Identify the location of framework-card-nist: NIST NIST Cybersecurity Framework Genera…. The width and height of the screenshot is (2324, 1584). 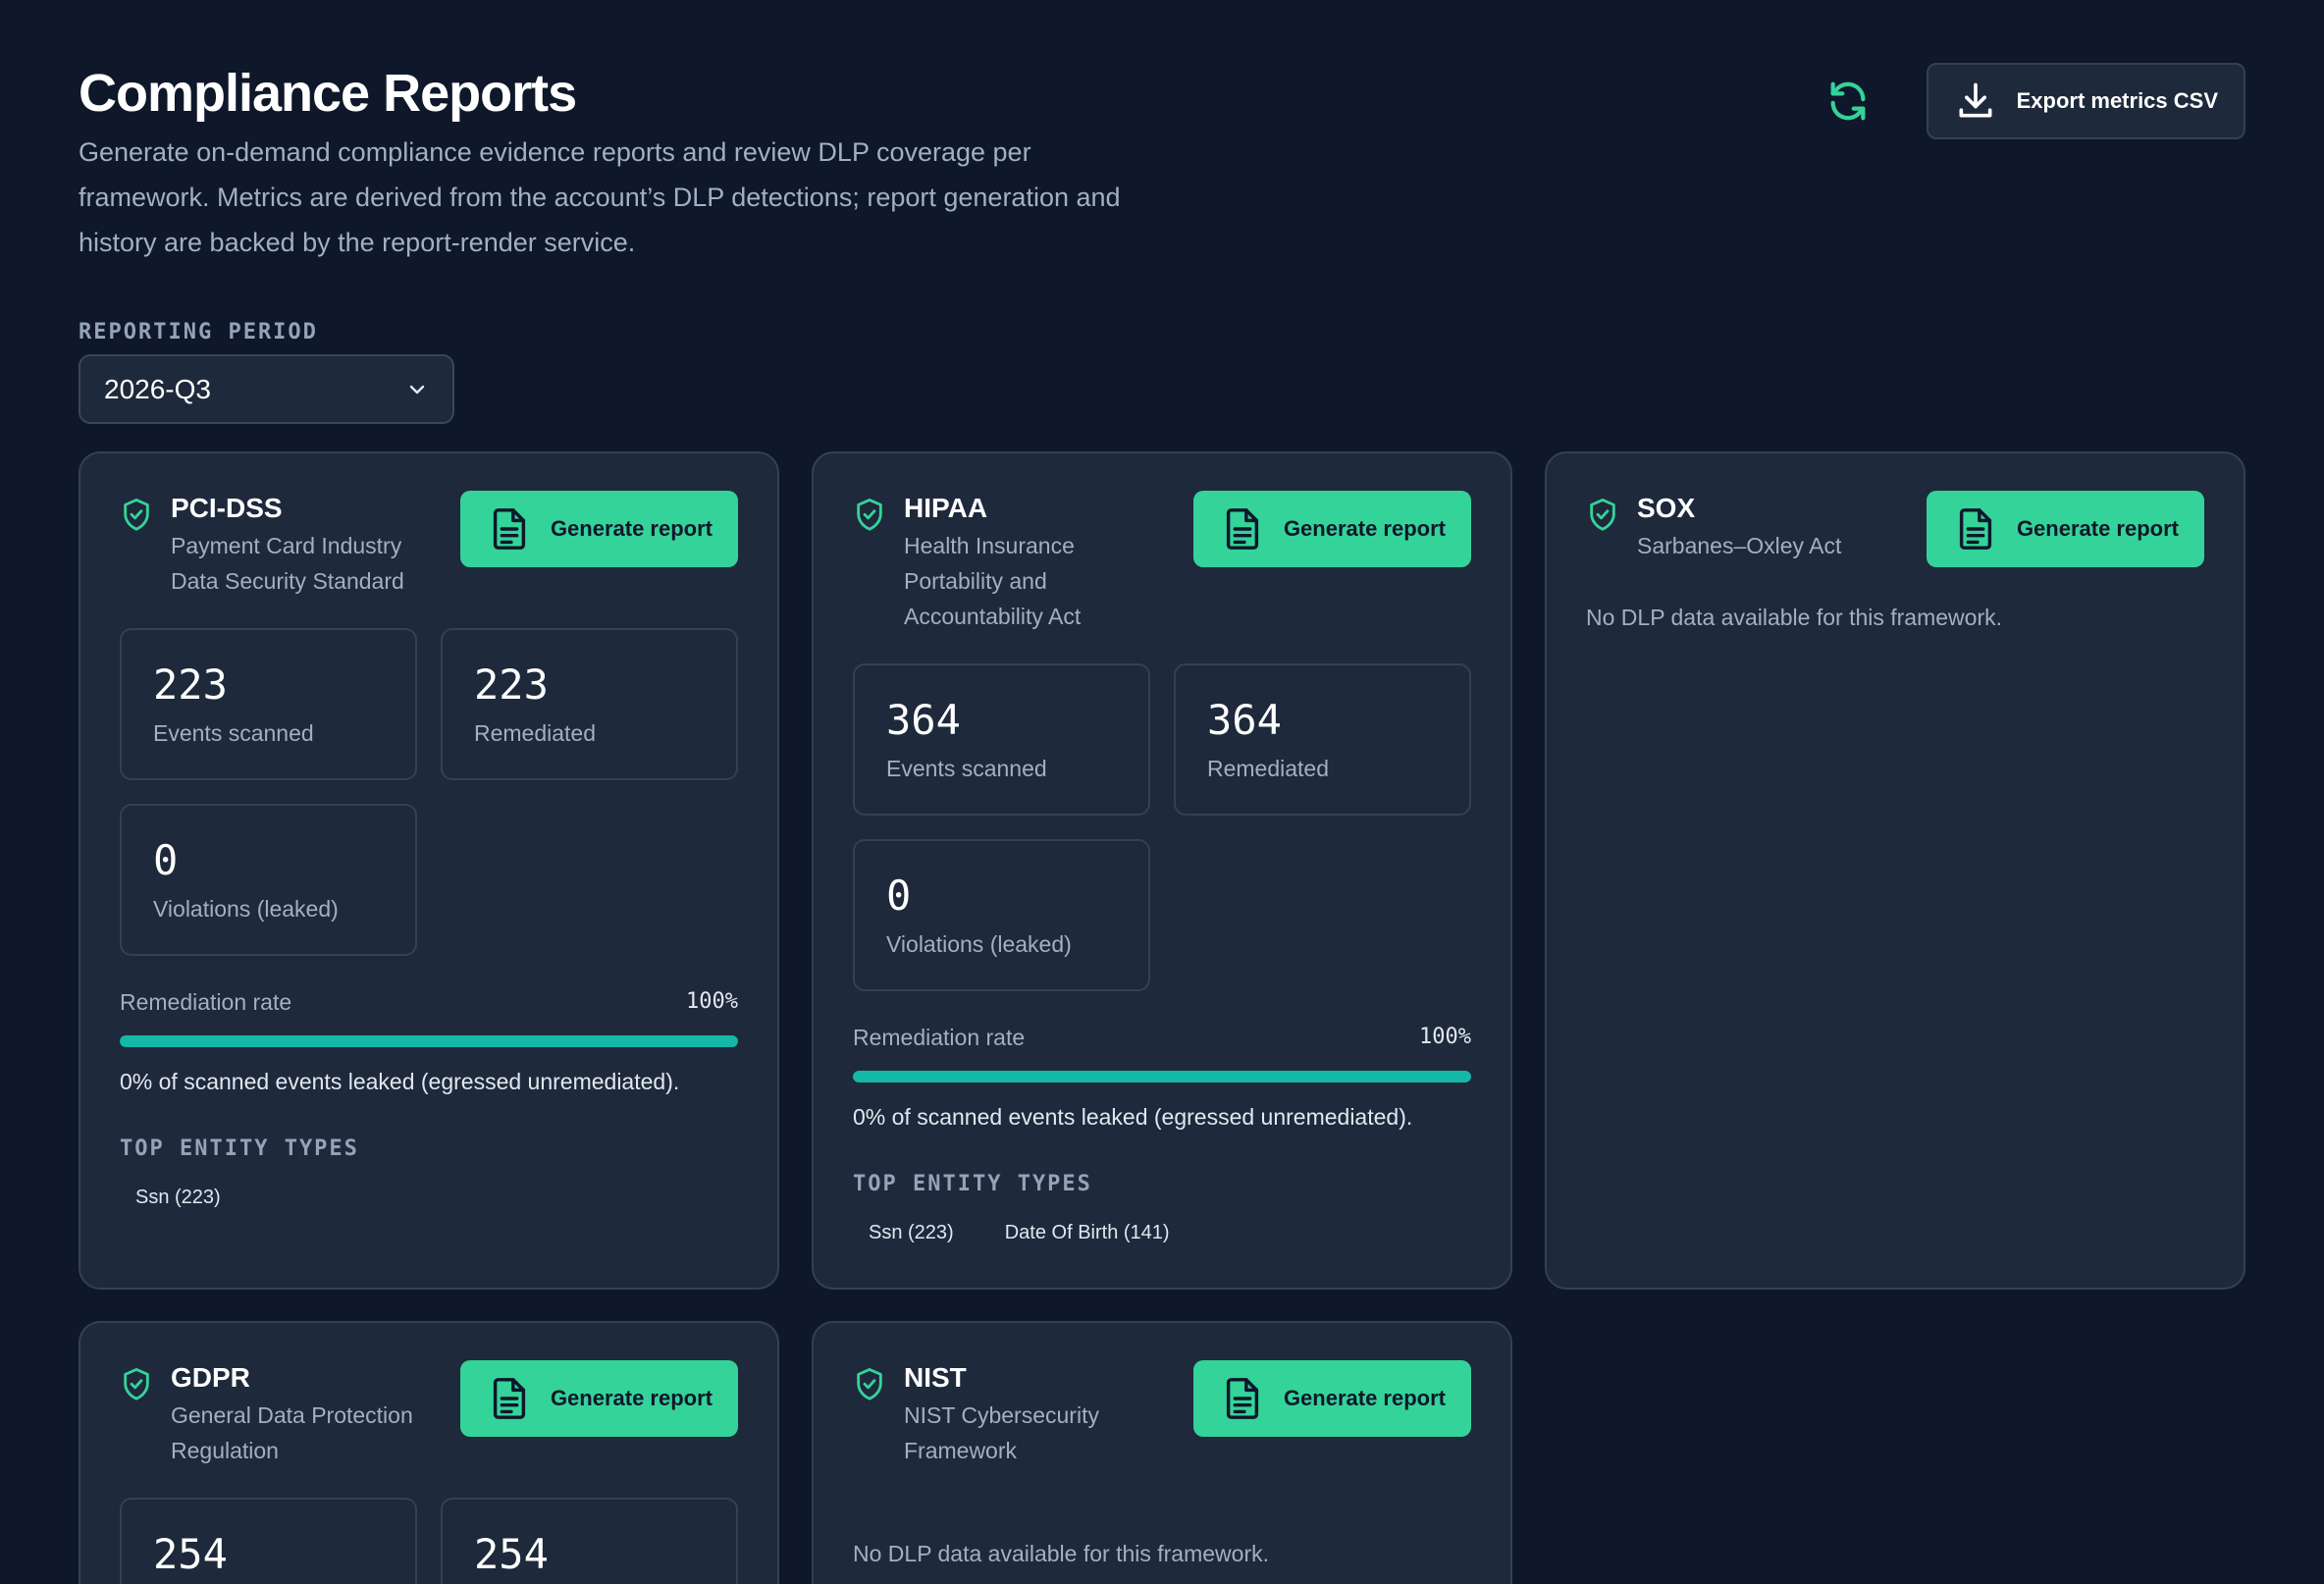
(1162, 1453).